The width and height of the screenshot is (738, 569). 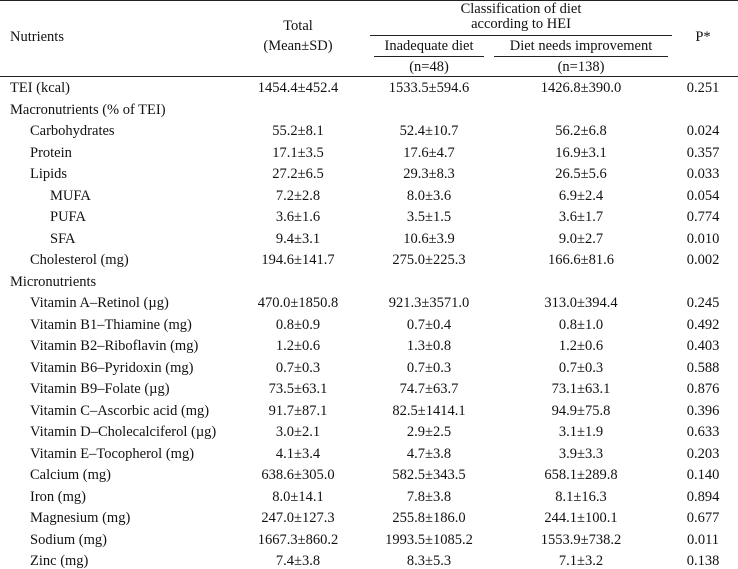 What do you see at coordinates (429, 238) in the screenshot?
I see `cell-inadequate: 10.6±3.9` at bounding box center [429, 238].